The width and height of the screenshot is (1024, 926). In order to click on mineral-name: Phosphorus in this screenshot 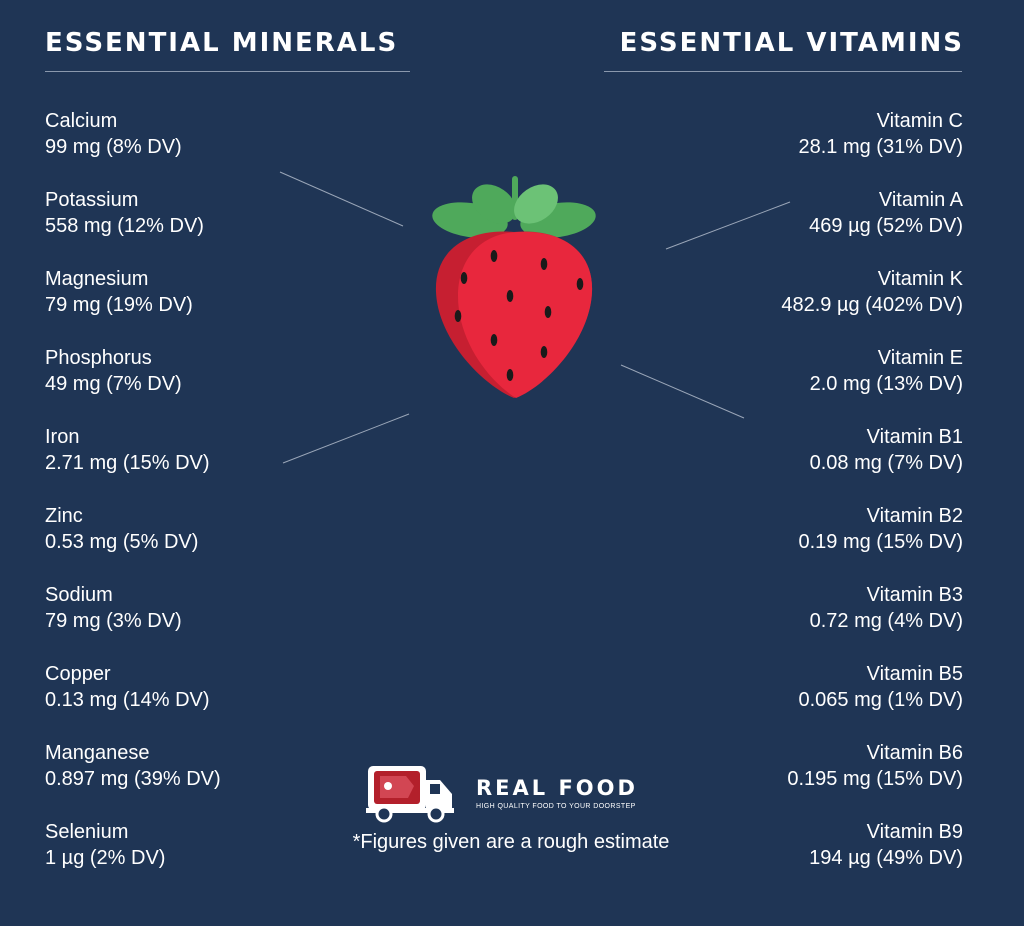, I will do `click(98, 358)`.